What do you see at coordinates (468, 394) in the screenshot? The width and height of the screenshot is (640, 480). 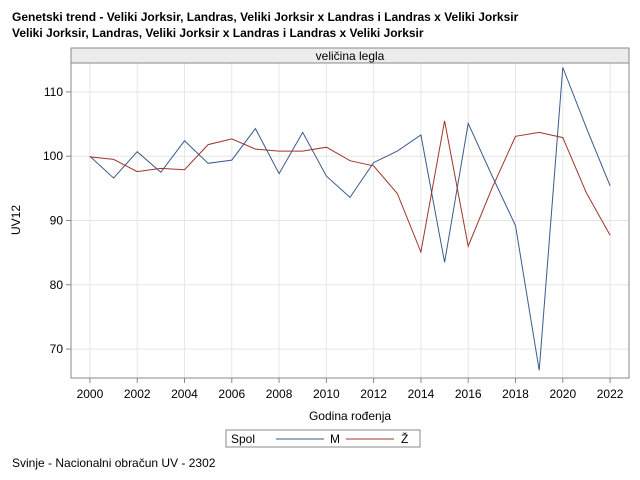 I see `x-tick-label: 2016` at bounding box center [468, 394].